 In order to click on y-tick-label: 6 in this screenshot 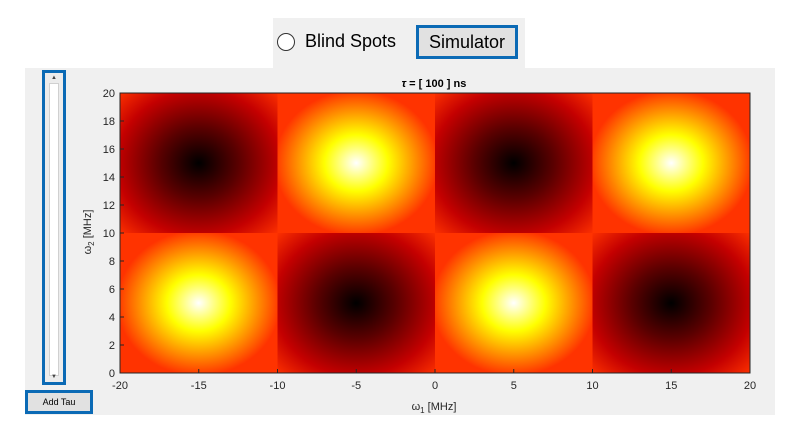, I will do `click(112, 290)`.